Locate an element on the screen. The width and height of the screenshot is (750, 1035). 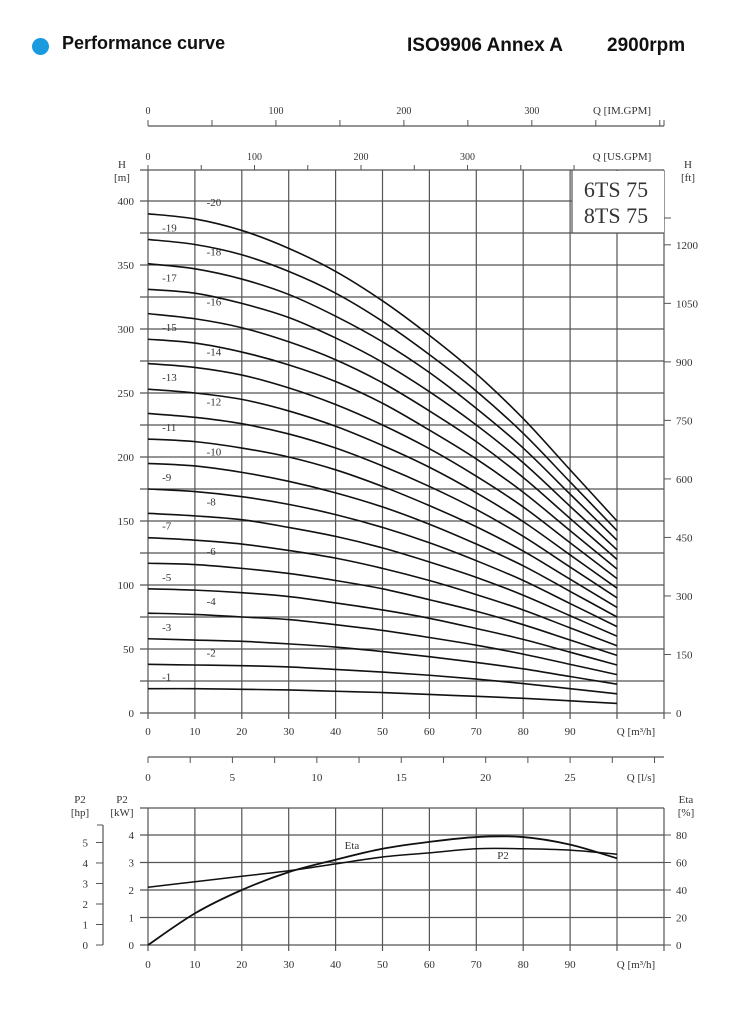
model-name-1: 6TS 75 is located at coordinates (616, 189).